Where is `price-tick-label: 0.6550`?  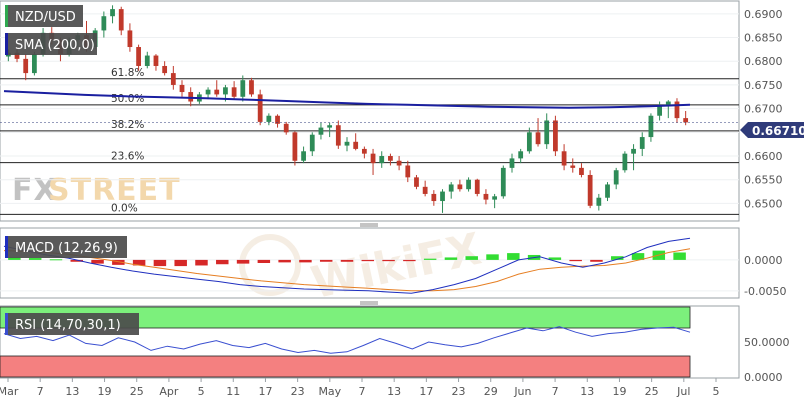
price-tick-label: 0.6550 is located at coordinates (763, 180).